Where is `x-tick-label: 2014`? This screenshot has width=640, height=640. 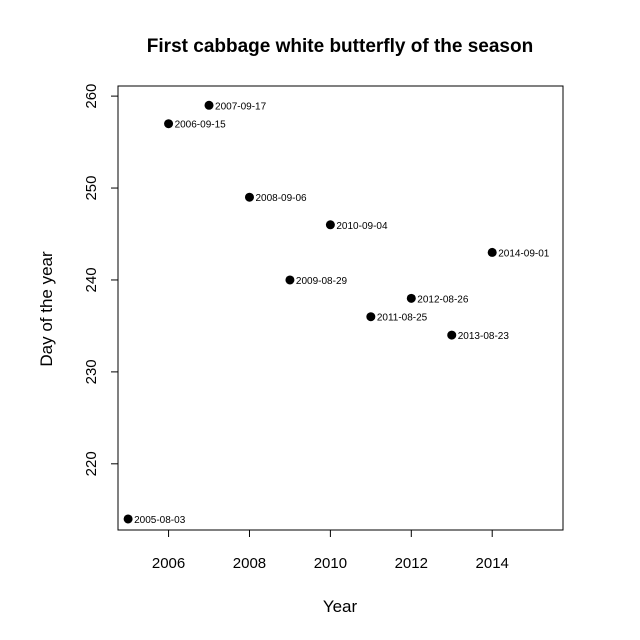 x-tick-label: 2014 is located at coordinates (492, 563).